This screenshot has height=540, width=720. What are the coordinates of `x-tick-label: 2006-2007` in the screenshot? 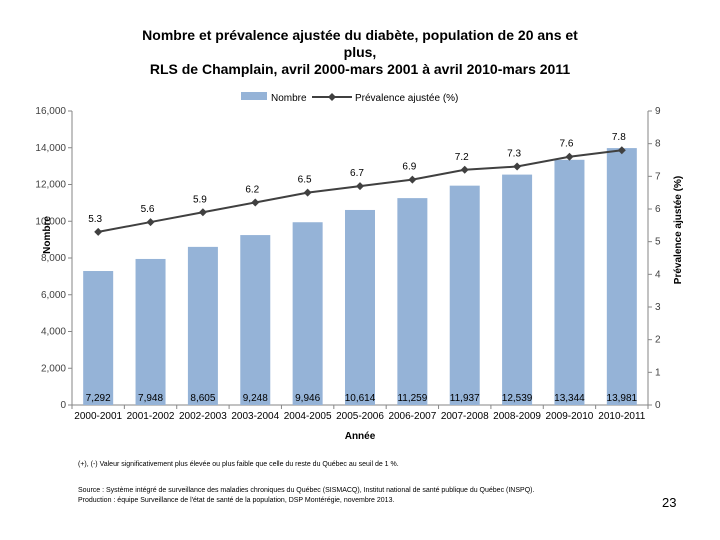 It's located at (412, 416).